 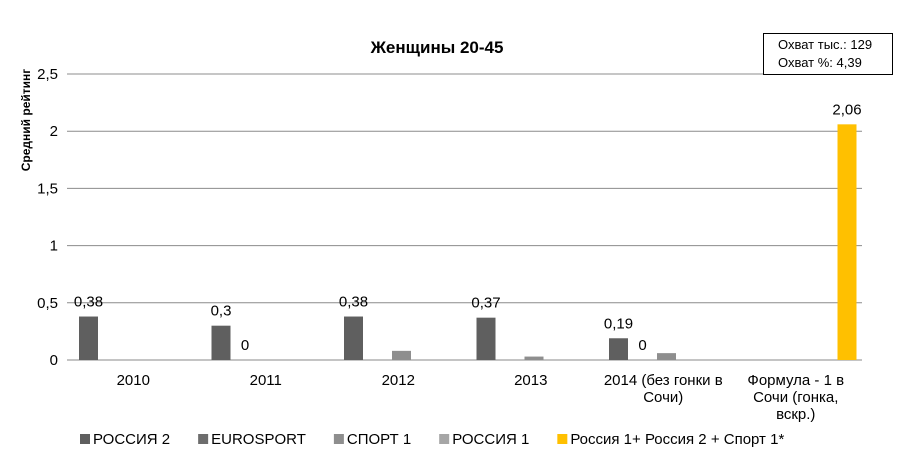 What do you see at coordinates (47, 303) in the screenshot?
I see `y-tick-label: 0,5` at bounding box center [47, 303].